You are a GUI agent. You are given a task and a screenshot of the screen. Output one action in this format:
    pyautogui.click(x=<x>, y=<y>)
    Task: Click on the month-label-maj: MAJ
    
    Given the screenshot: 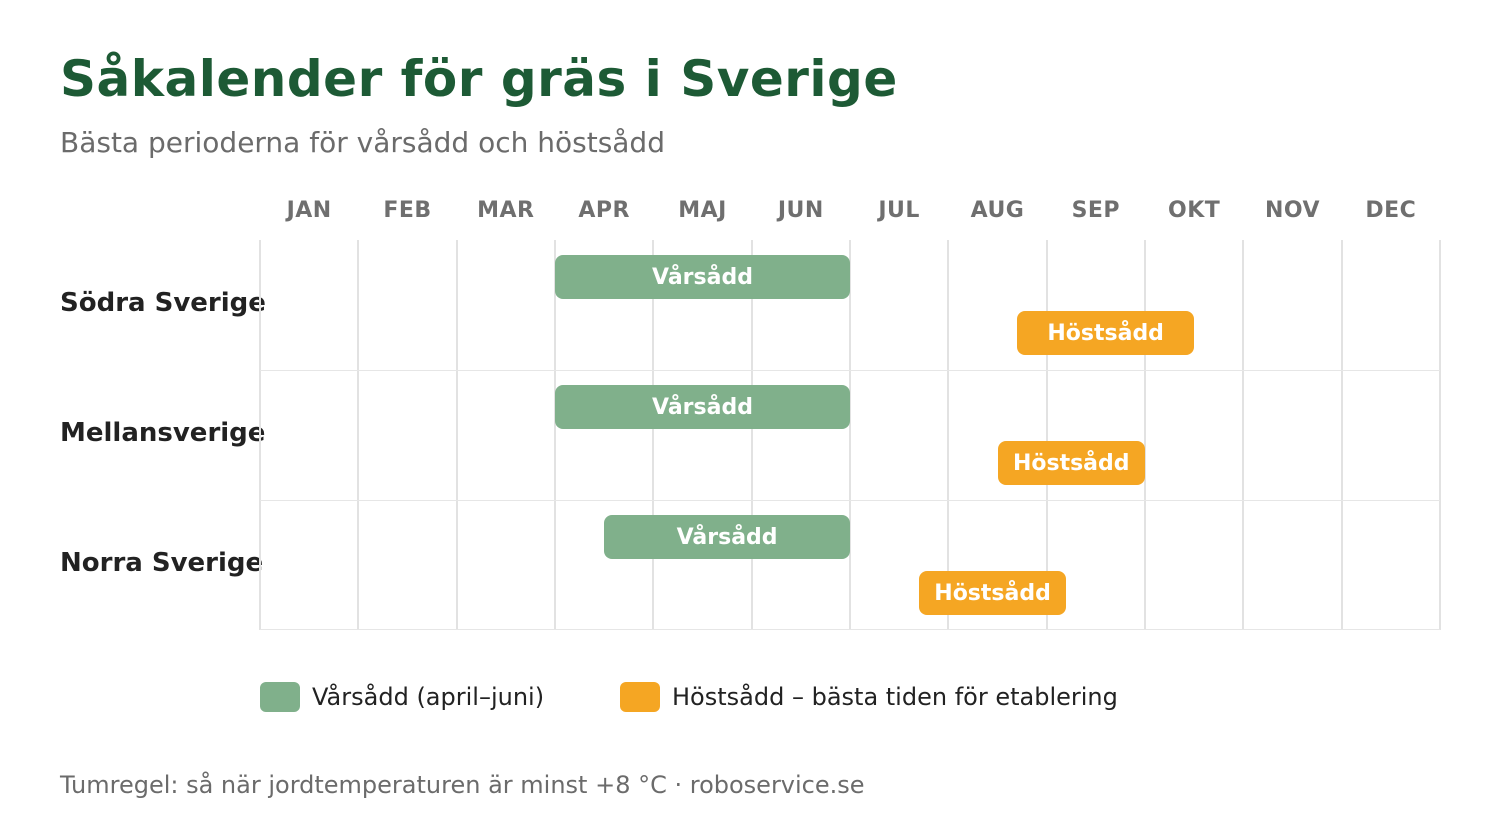 What is the action you would take?
    pyautogui.click(x=702, y=210)
    